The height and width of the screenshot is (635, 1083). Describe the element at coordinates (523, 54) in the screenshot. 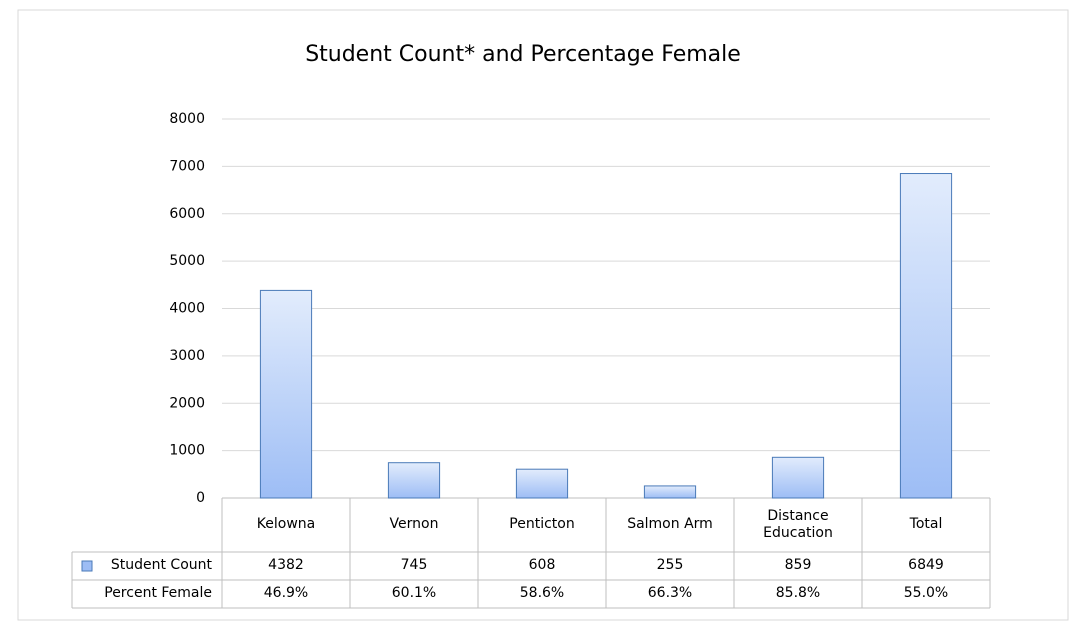

I see `chart-title: Student Count* and Percentage Female` at that location.